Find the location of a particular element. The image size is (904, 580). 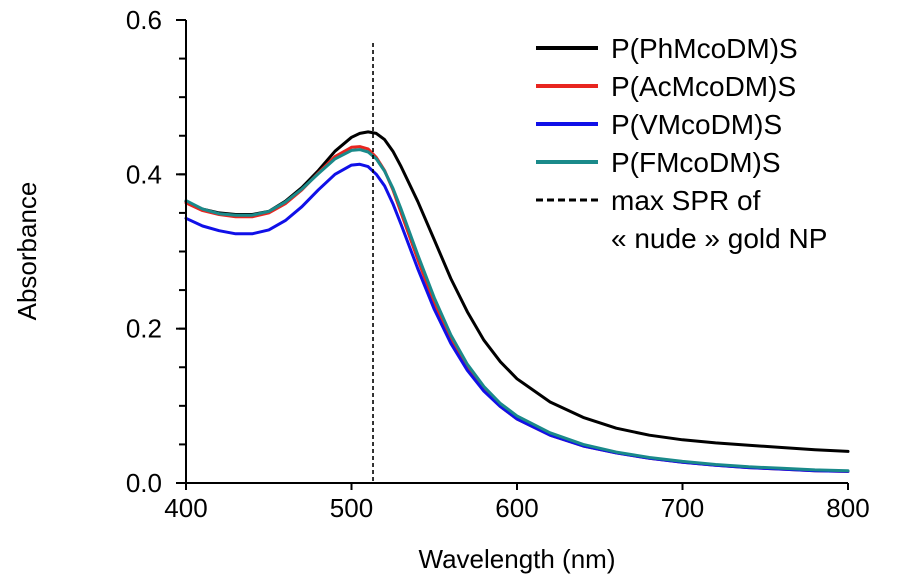

x-tick-label: 400 is located at coordinates (185, 508).